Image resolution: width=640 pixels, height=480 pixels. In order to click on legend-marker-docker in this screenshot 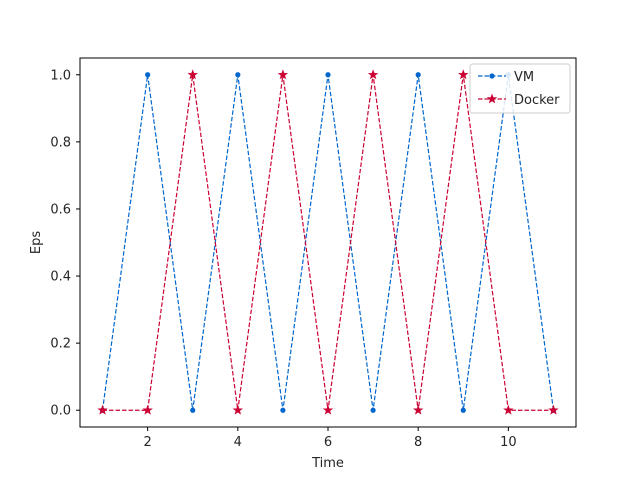, I will do `click(492, 98)`.